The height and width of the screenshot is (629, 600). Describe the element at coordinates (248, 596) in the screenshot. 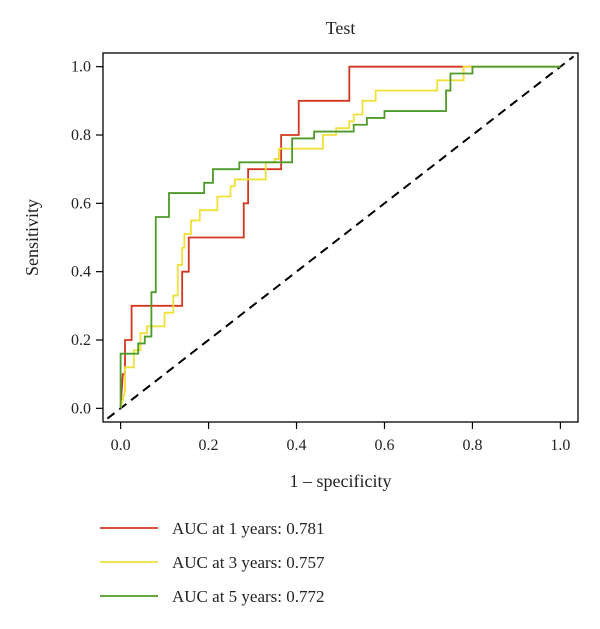

I see `legend-label-3: AUC at 5 years: 0.772` at that location.